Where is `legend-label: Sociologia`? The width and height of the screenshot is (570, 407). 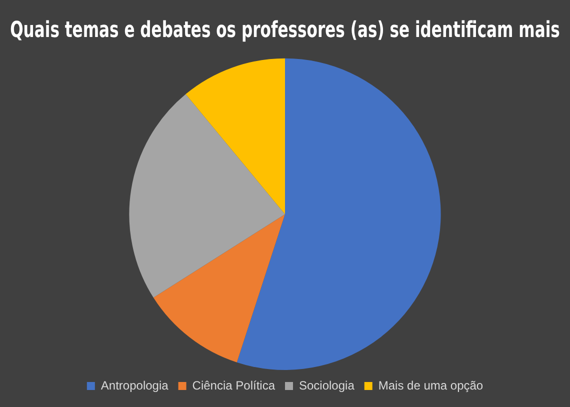 legend-label: Sociologia is located at coordinates (326, 385).